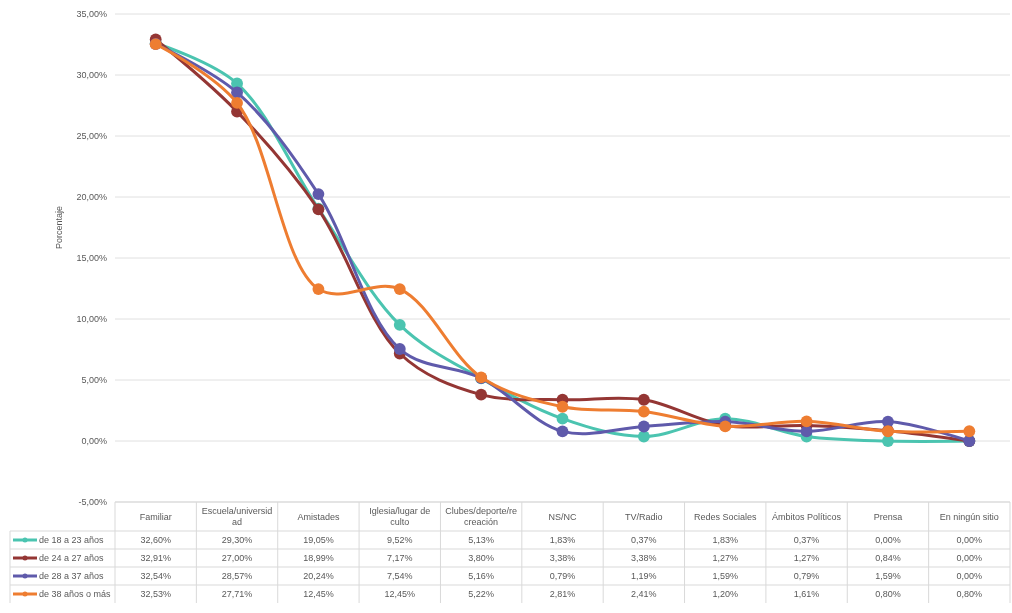 The image size is (1012, 613). Describe the element at coordinates (481, 558) in the screenshot. I see `data-label: 3,80%` at that location.